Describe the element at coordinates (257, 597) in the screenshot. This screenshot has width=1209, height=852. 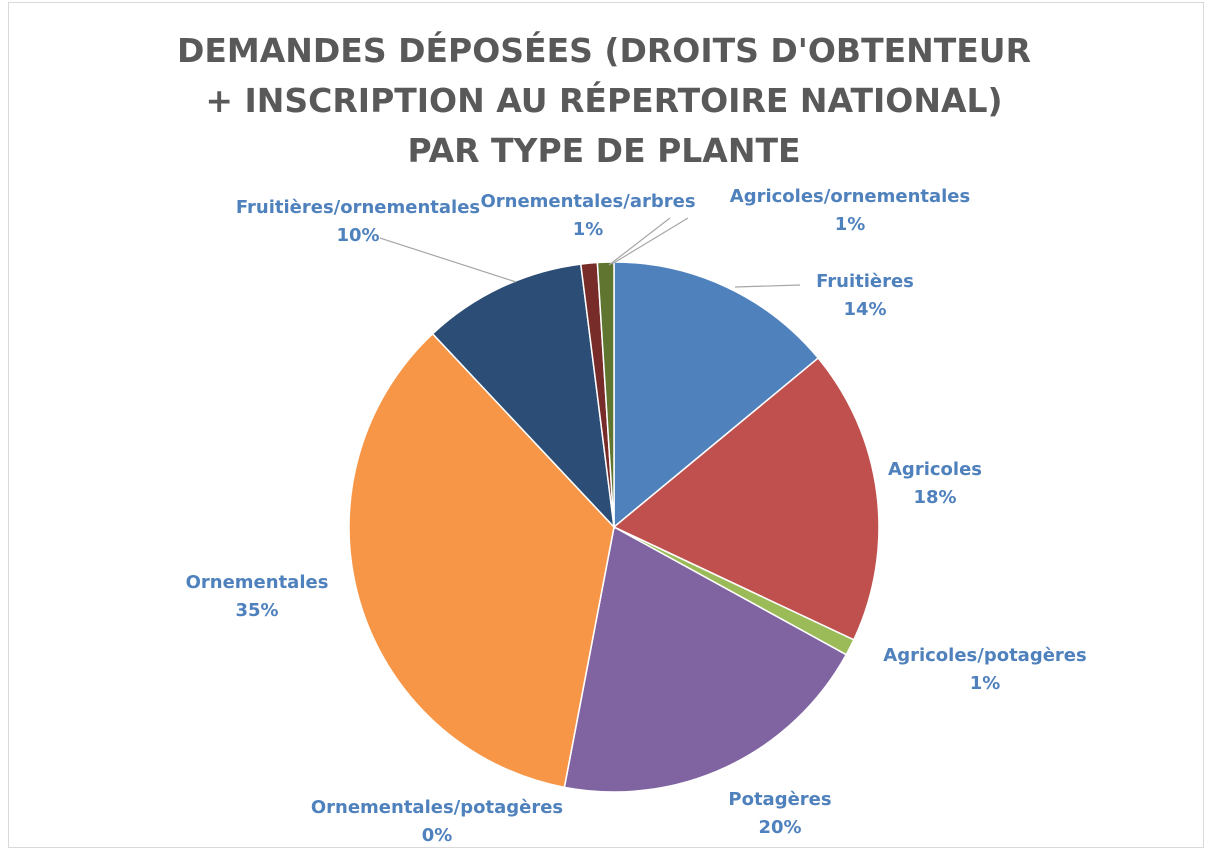
I see `data-label: Ornementales 35%` at that location.